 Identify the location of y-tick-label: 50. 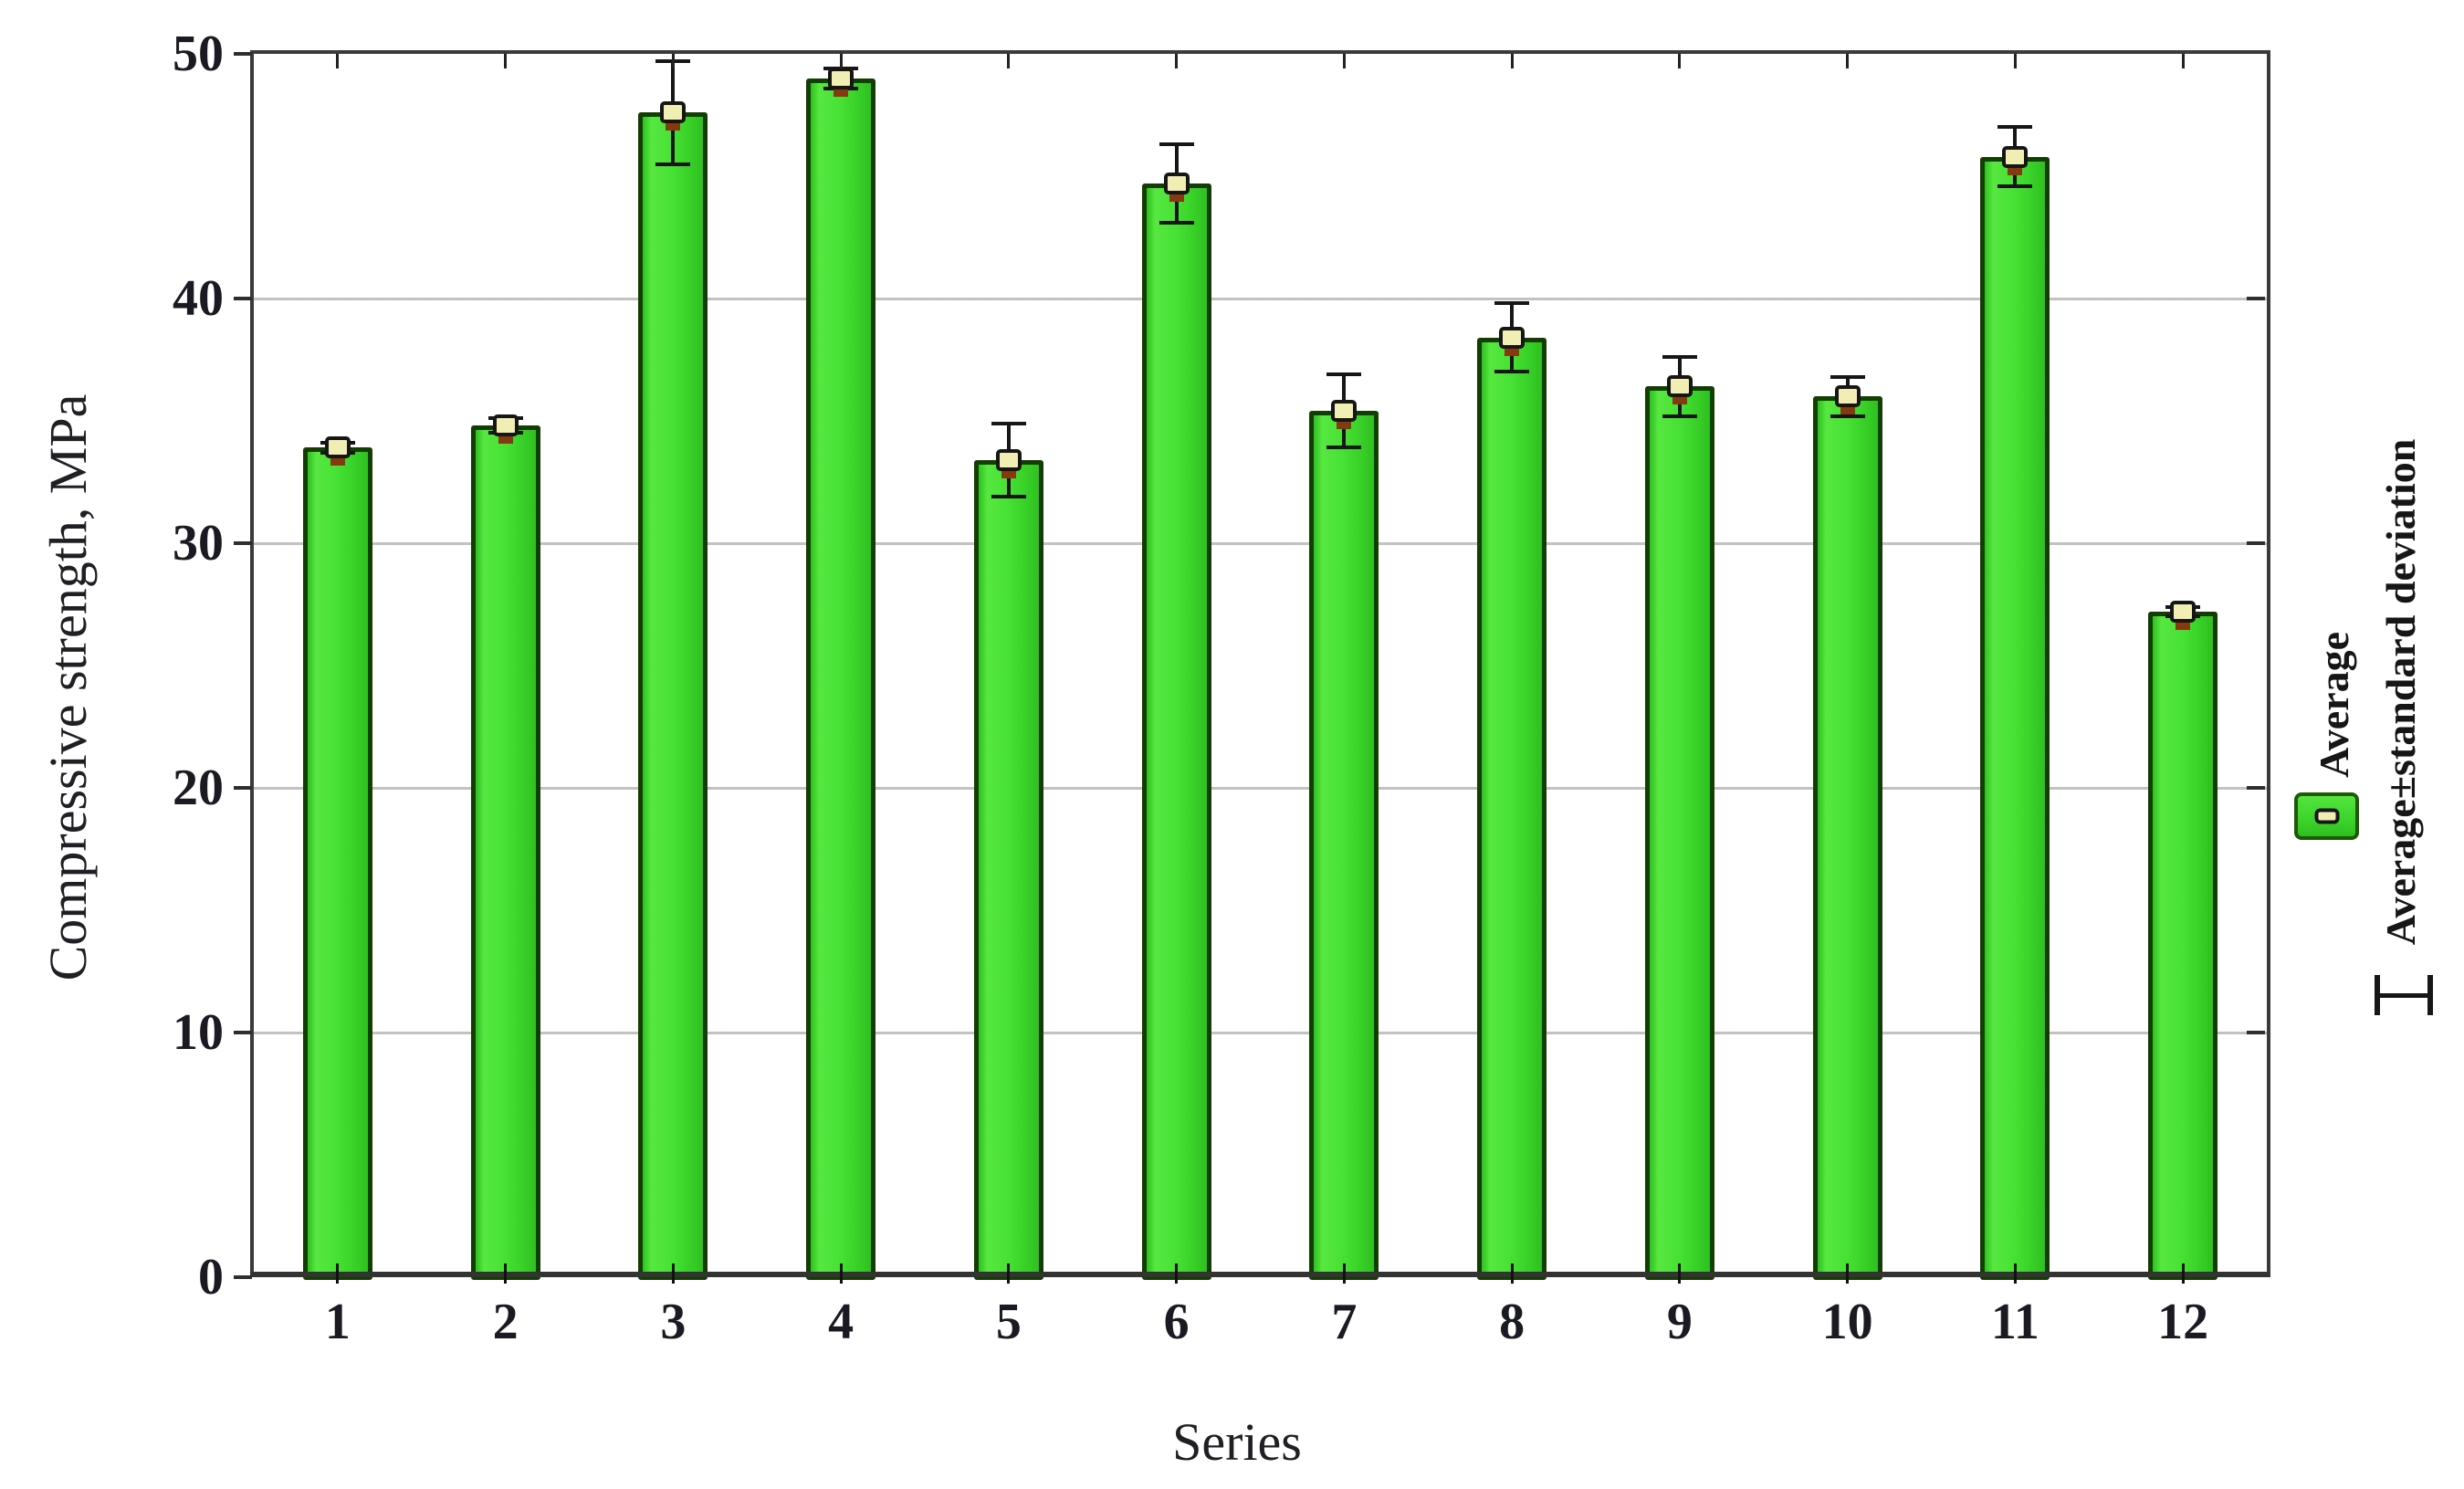
(198, 54).